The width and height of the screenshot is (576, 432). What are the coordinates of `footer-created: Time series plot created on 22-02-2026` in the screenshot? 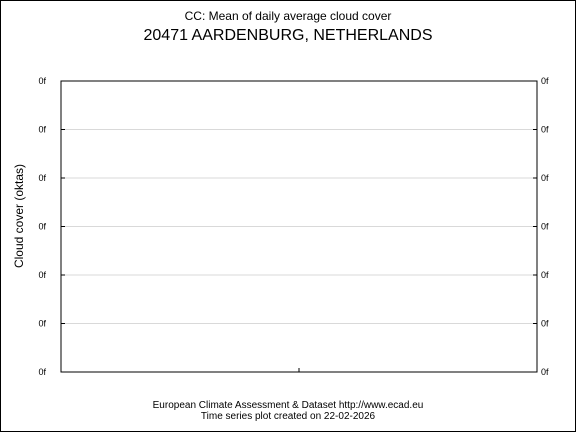 It's located at (288, 416).